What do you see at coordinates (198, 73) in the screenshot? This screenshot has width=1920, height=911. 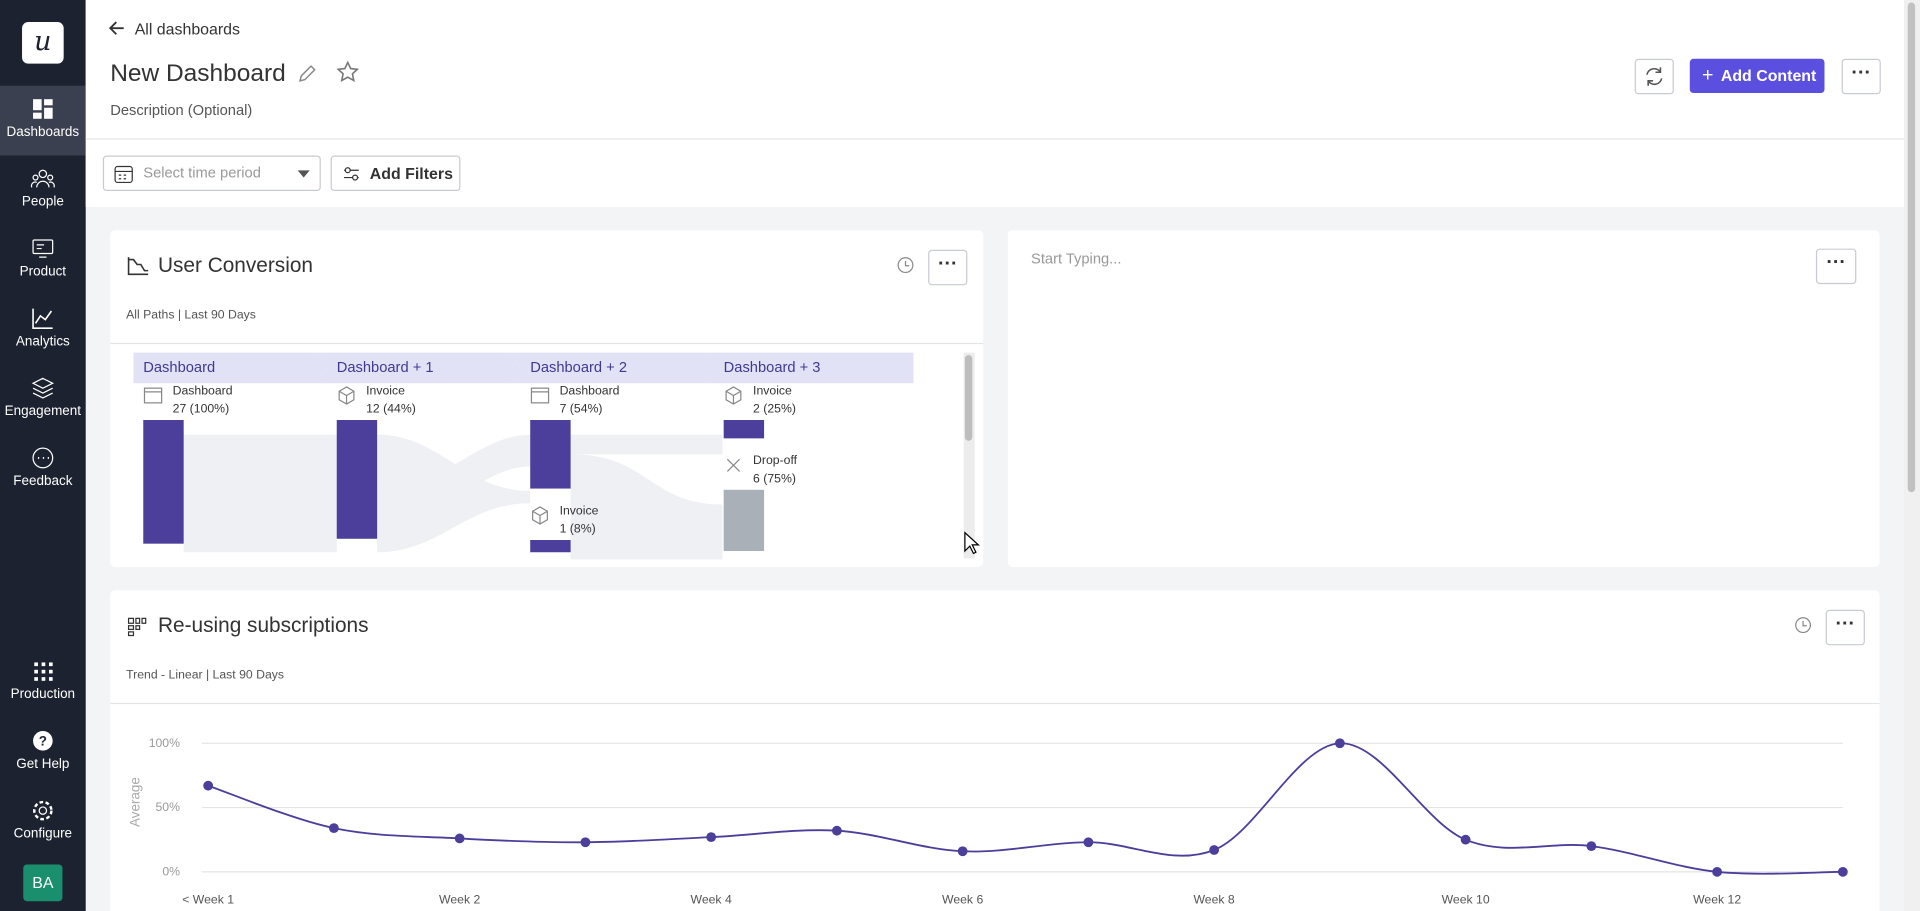 I see `dashboard-title: New Dashboard` at bounding box center [198, 73].